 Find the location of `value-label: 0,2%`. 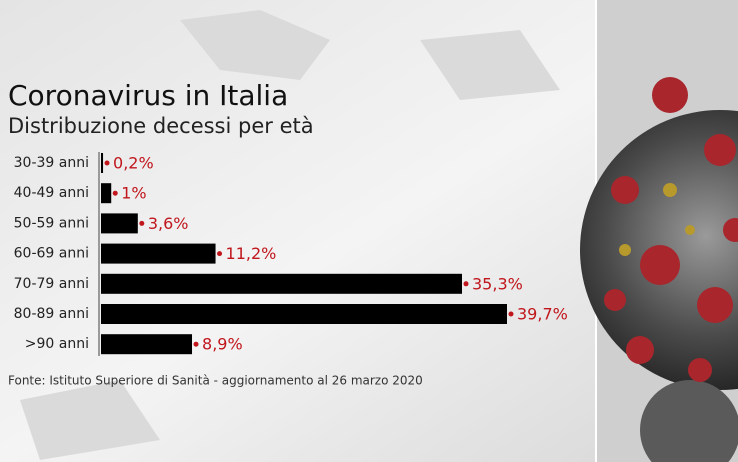

value-label: 0,2% is located at coordinates (133, 163).